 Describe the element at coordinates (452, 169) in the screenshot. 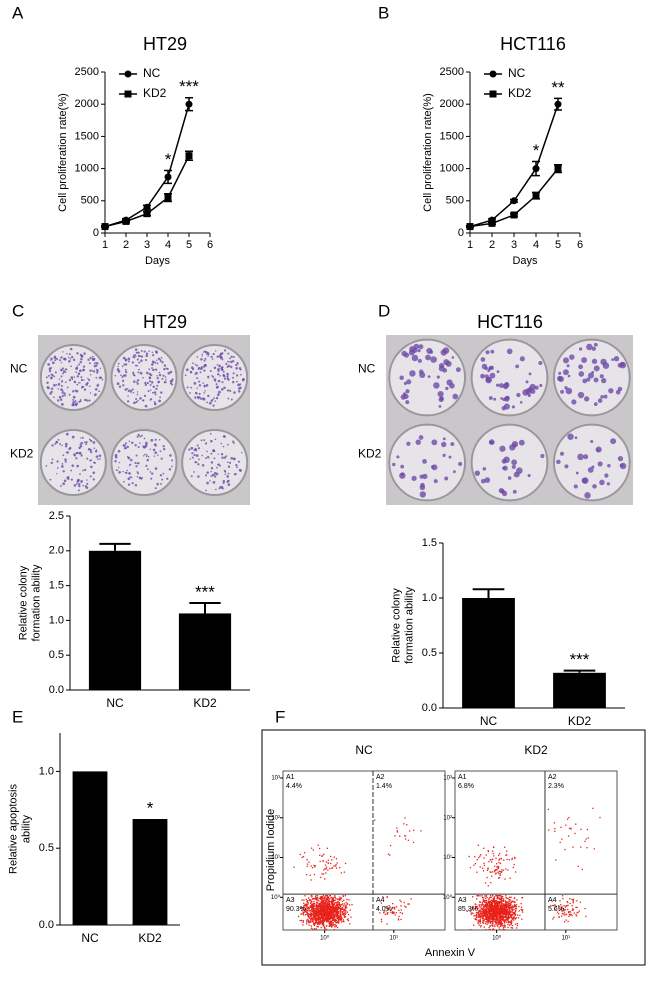

I see `y-tick-label: 1000` at that location.